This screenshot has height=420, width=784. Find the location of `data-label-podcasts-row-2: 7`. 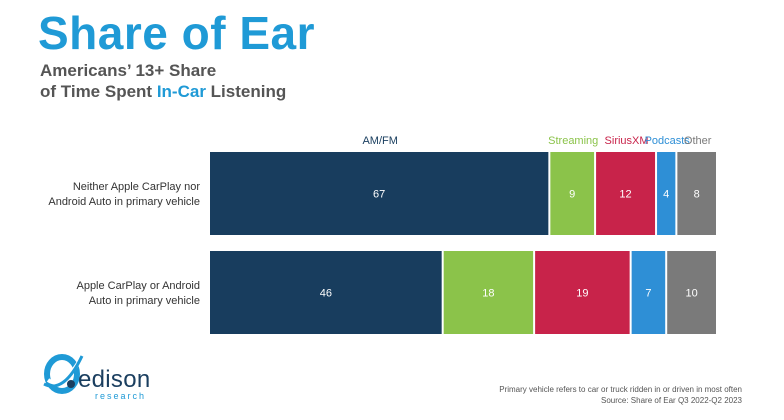

data-label-podcasts-row-2: 7 is located at coordinates (648, 294).